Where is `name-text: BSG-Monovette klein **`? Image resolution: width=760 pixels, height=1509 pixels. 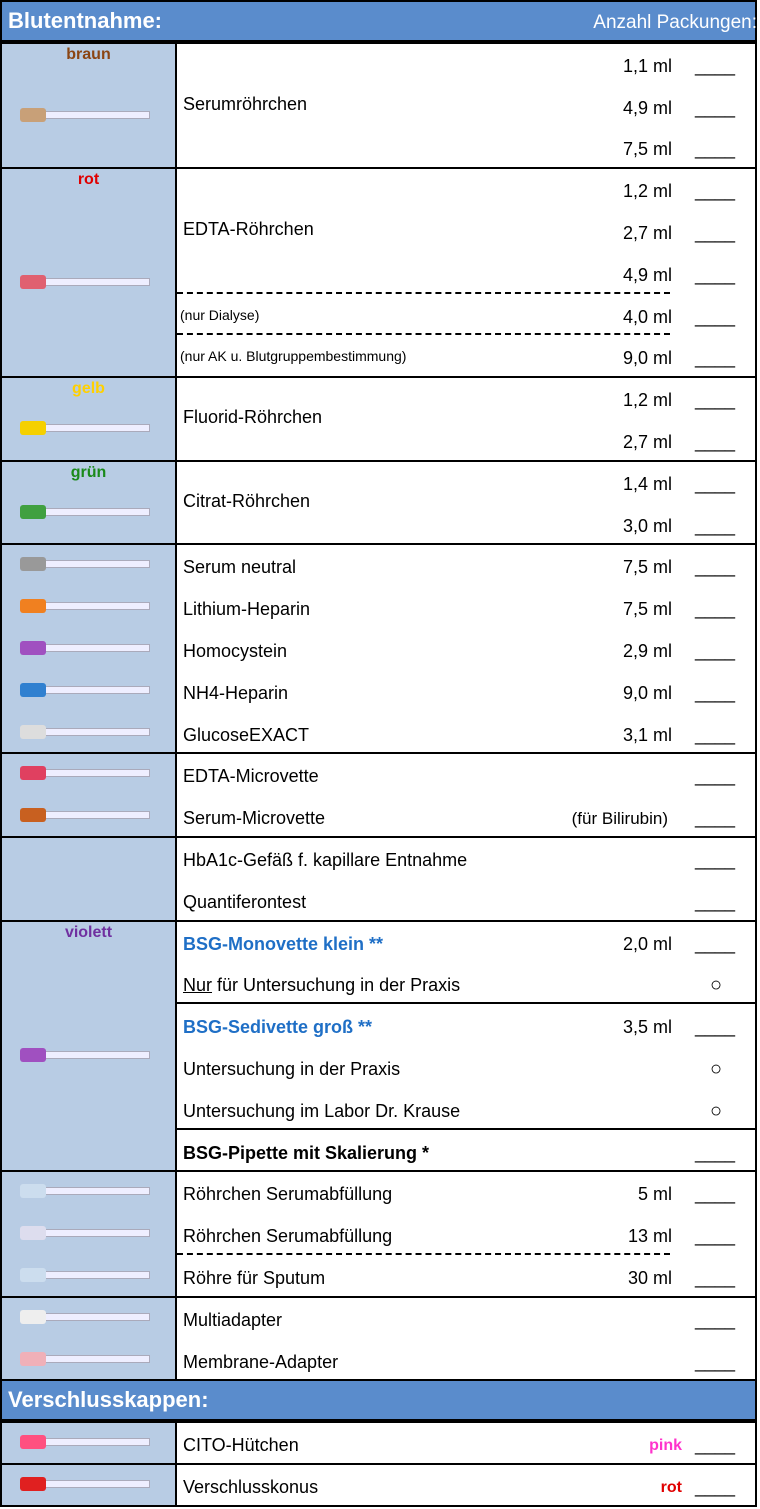
name-text: BSG-Monovette klein ** is located at coordinates (283, 943).